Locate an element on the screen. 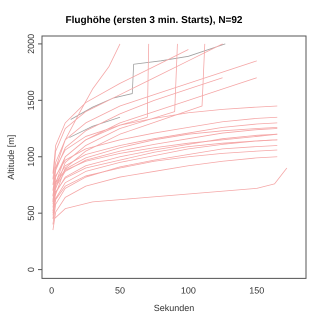  y-tick-label: 1000 is located at coordinates (31, 156).